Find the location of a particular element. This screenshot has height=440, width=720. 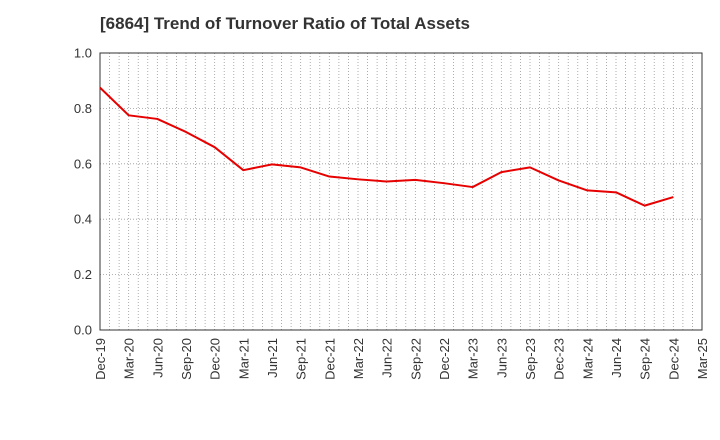

y-tick-label: 0.2 is located at coordinates (83, 274).